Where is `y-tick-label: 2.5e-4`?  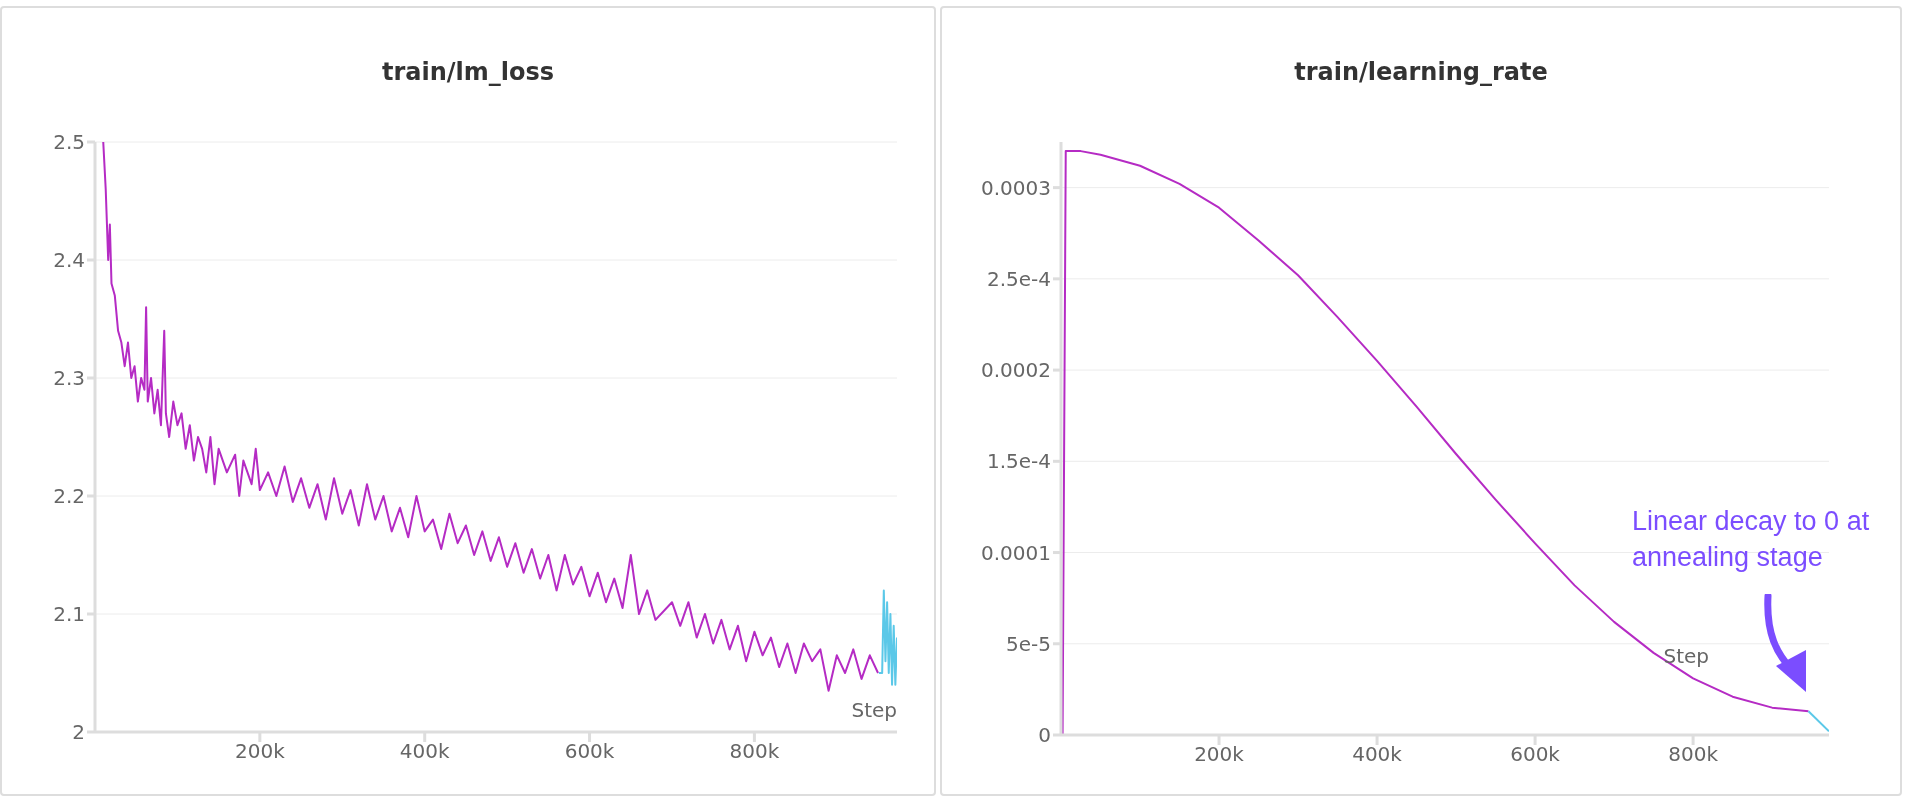
y-tick-label: 2.5e-4 is located at coordinates (1018, 278).